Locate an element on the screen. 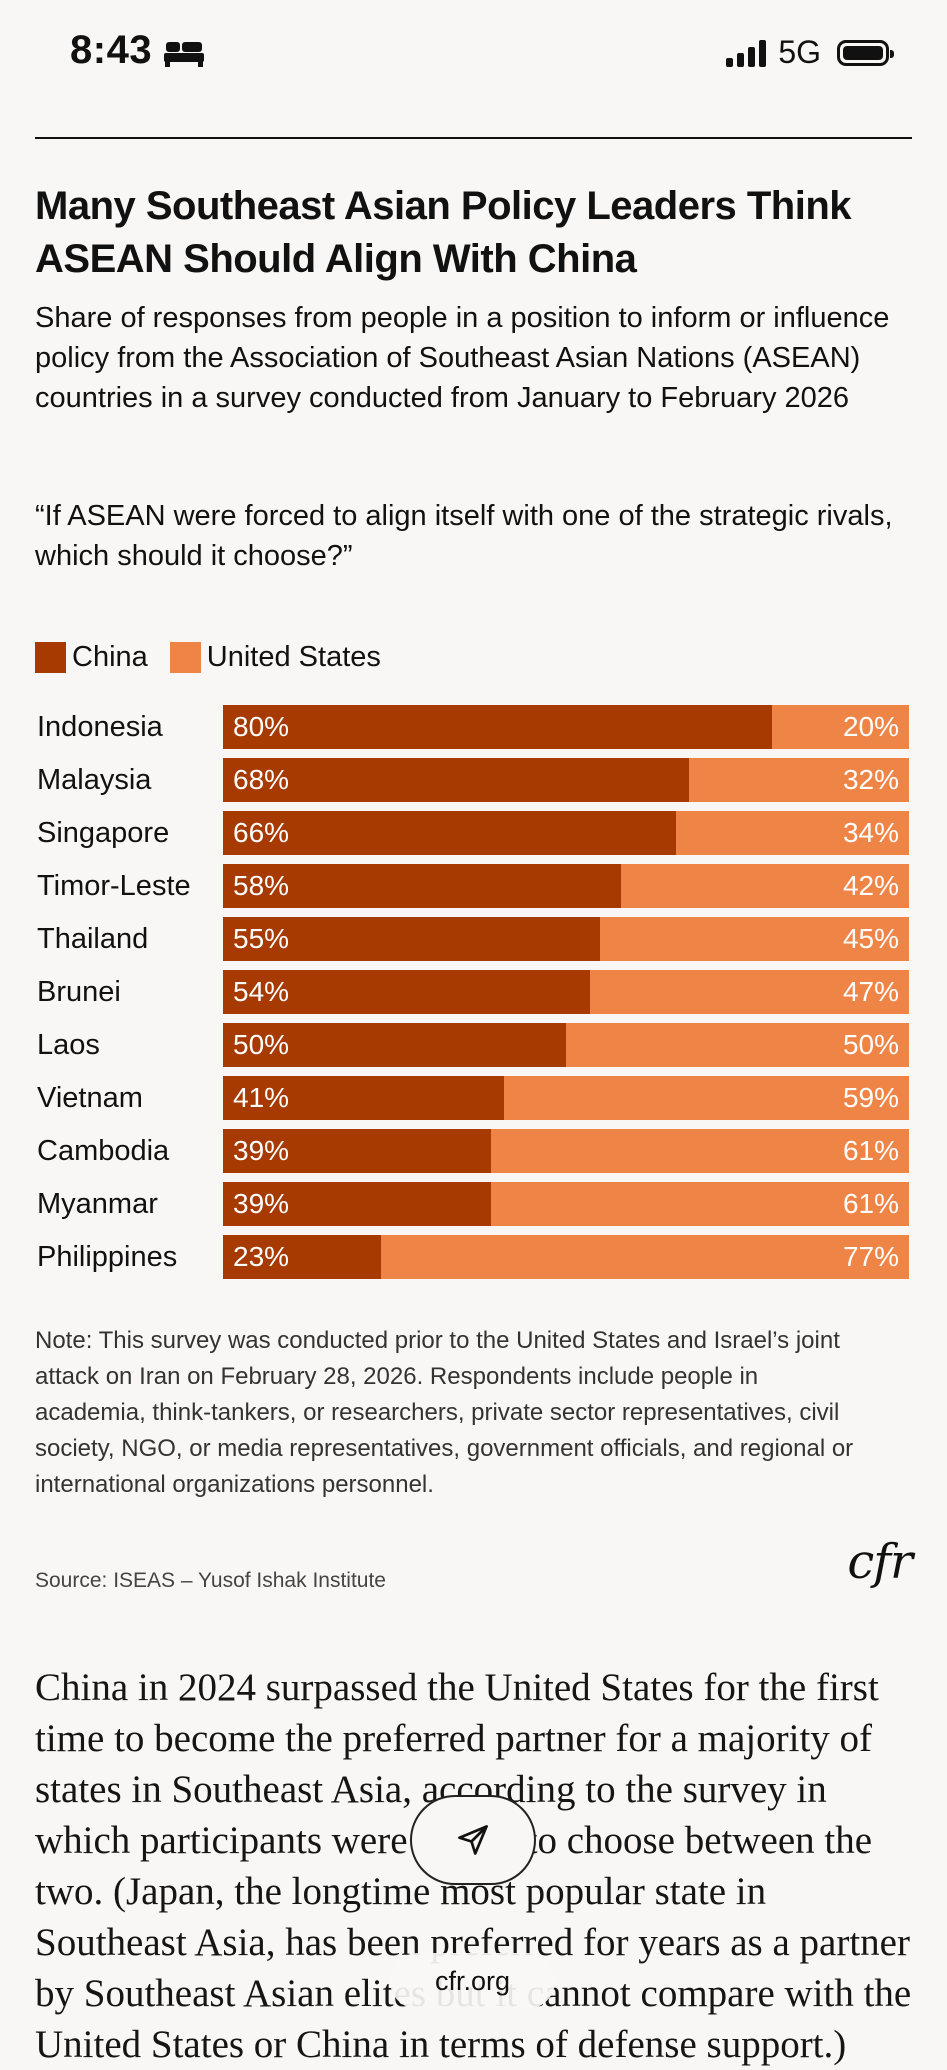 This screenshot has height=2070, width=947. data-label-united-states: 20% is located at coordinates (870, 726).